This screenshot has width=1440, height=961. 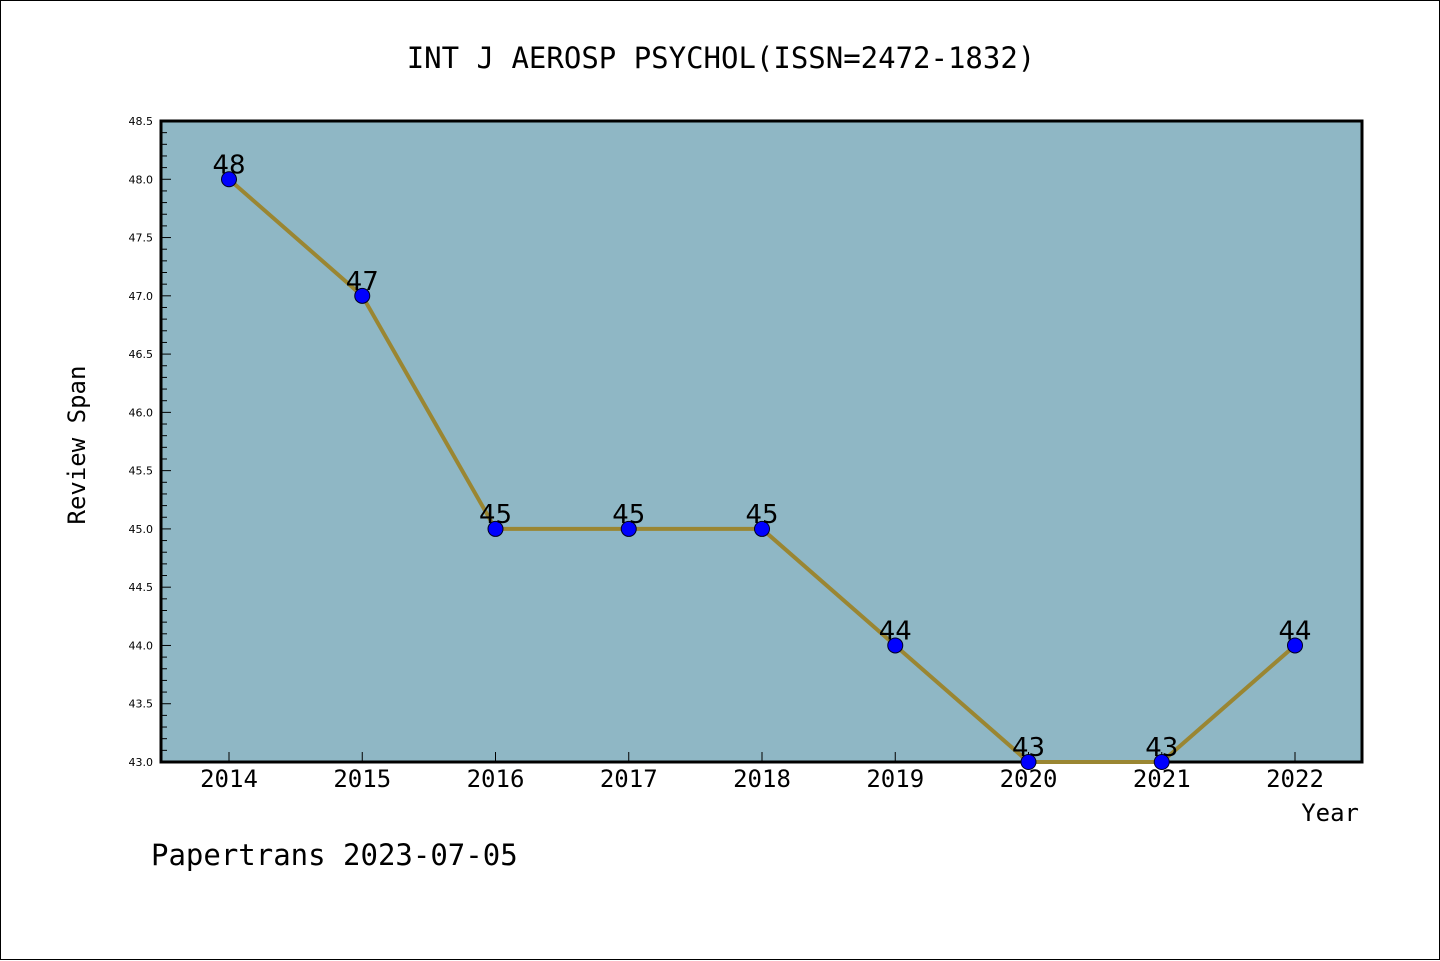 I want to click on y-axis-label: Review Span, so click(x=77, y=445).